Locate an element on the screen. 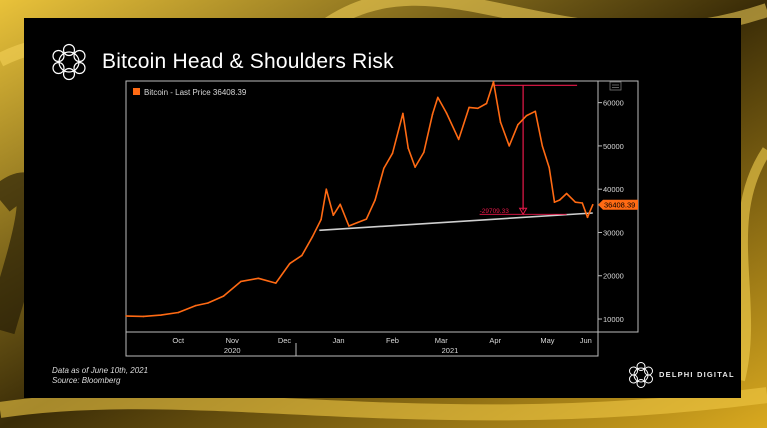  footnote-date: Data as of June 10th, 2021 is located at coordinates (100, 370).